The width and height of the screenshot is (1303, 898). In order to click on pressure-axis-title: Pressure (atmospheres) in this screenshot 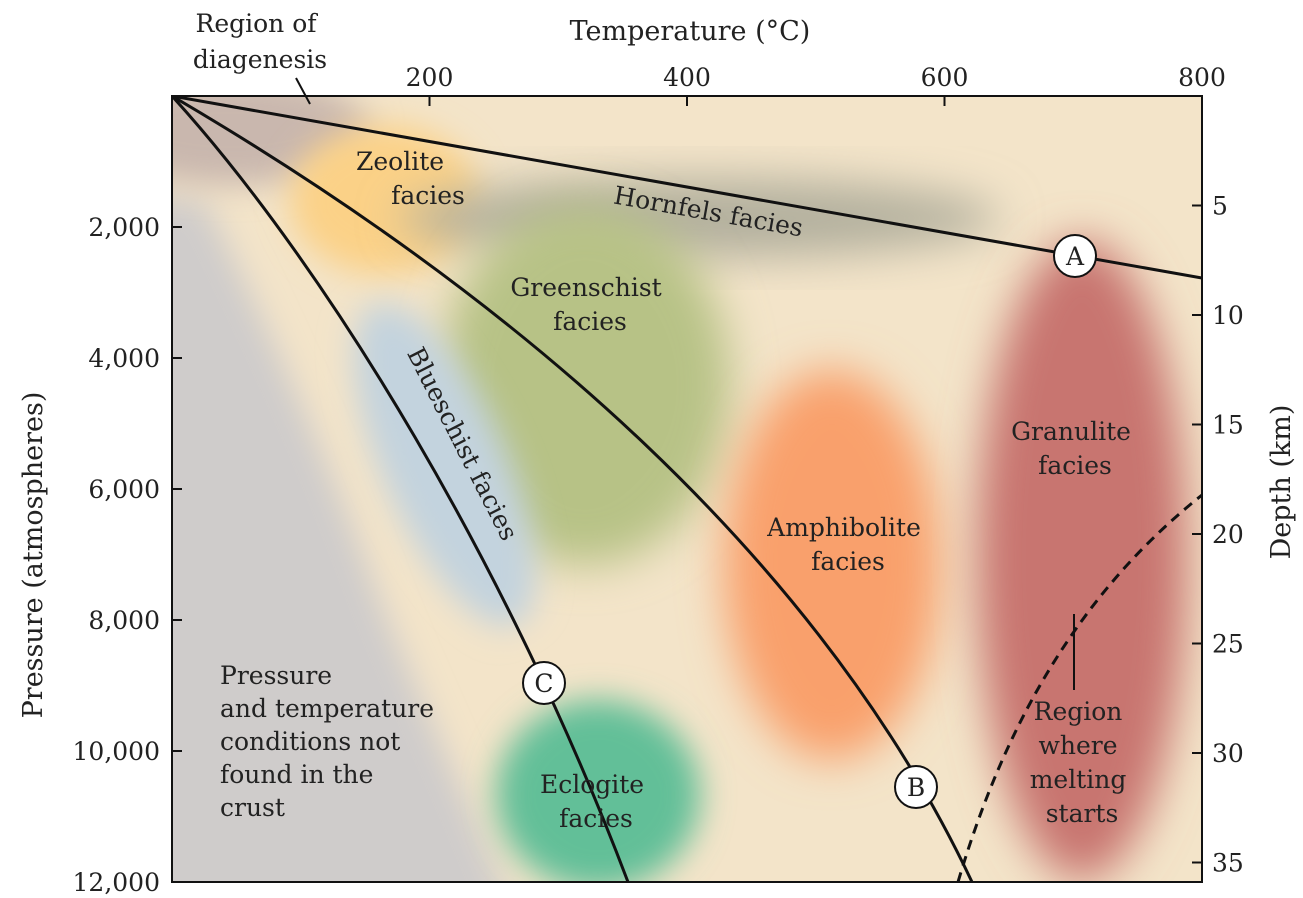, I will do `click(33, 555)`.